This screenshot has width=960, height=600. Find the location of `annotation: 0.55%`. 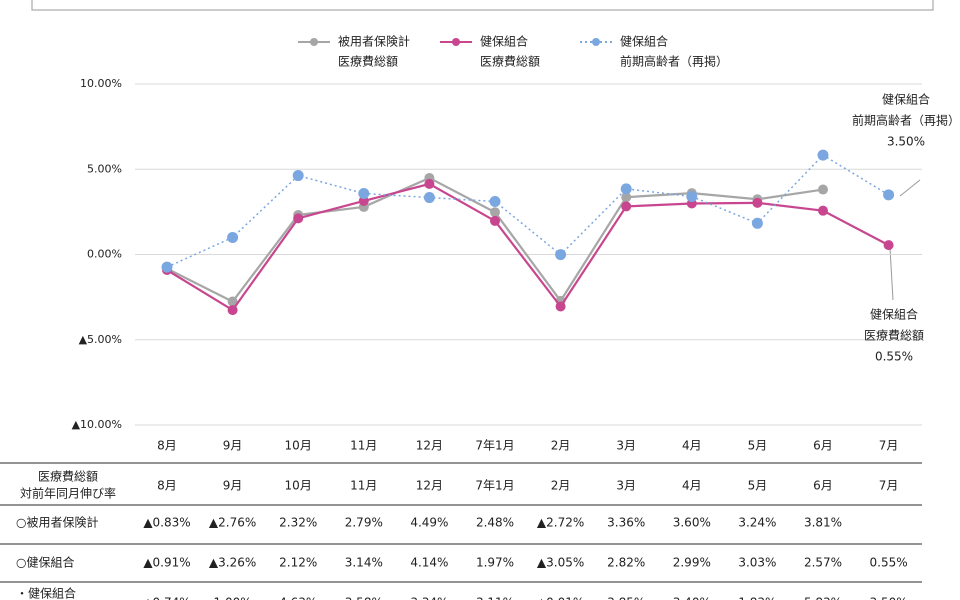

annotation: 0.55% is located at coordinates (894, 357).